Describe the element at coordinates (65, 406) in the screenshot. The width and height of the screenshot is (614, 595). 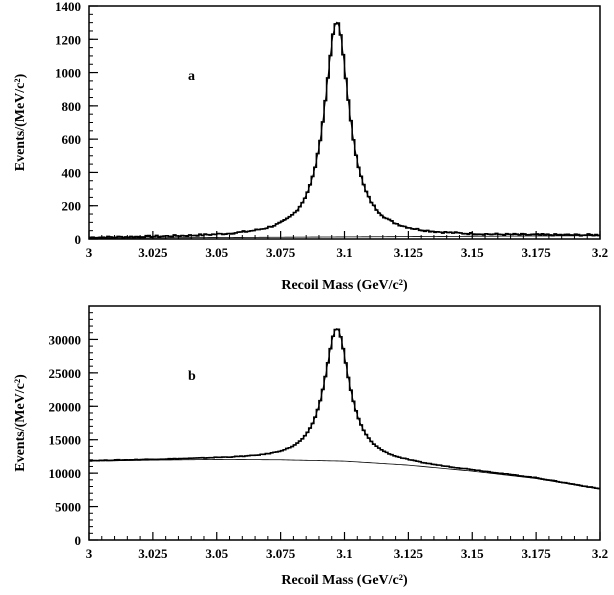
I see `y-tick-label: 20000` at that location.